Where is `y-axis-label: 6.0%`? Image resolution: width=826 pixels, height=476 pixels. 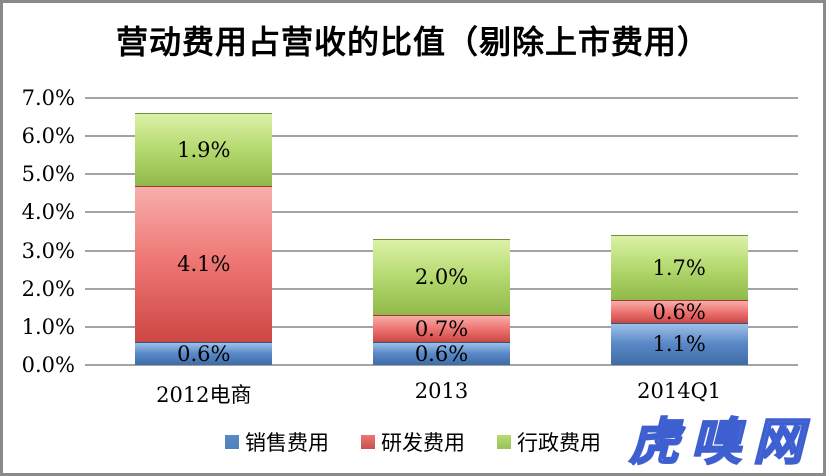 y-axis-label: 6.0% is located at coordinates (48, 136).